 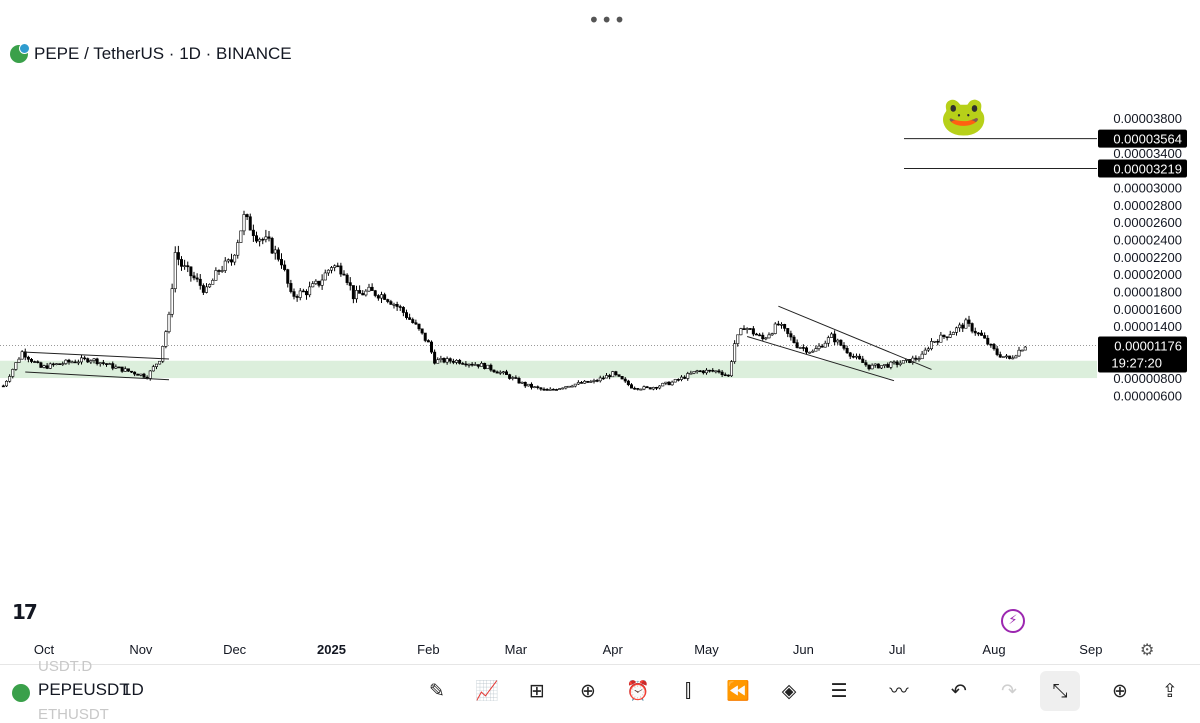 I want to click on indicators-icon: 📈, so click(x=487, y=691).